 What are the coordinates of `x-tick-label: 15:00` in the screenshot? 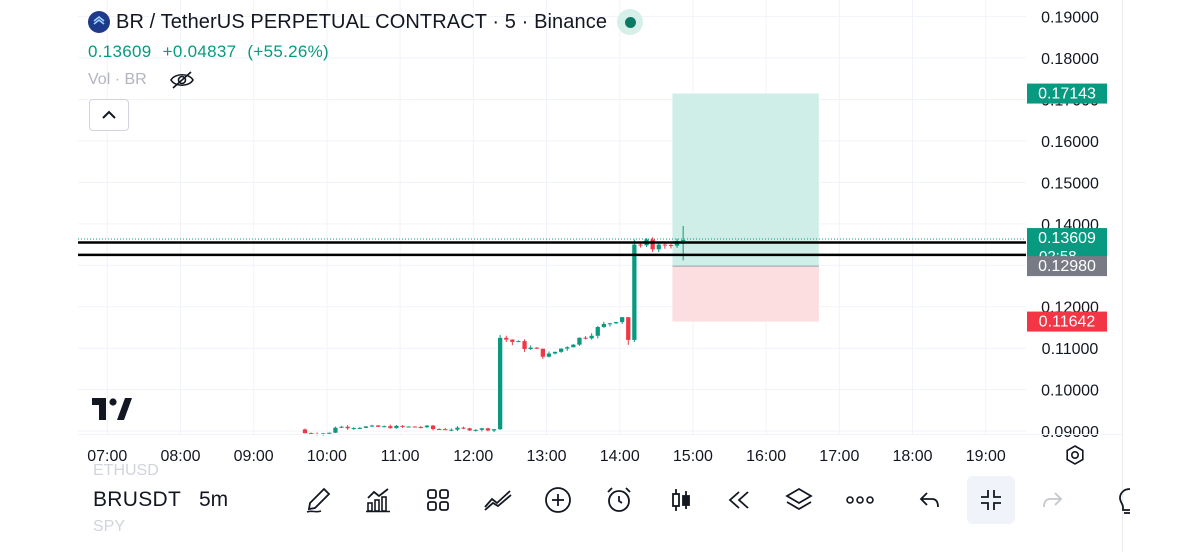 It's located at (693, 456).